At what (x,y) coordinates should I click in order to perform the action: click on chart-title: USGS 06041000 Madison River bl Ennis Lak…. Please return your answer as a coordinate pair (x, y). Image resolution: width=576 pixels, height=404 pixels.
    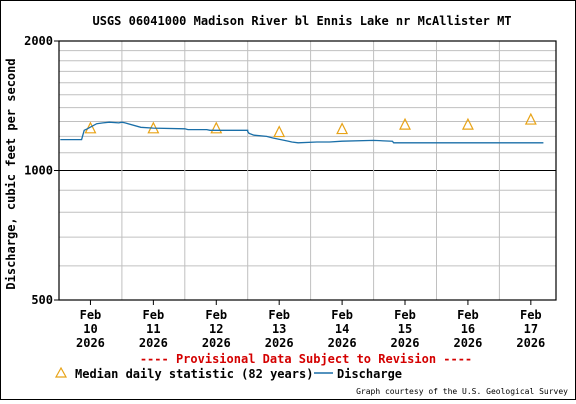
    Looking at the image, I should click on (301, 21).